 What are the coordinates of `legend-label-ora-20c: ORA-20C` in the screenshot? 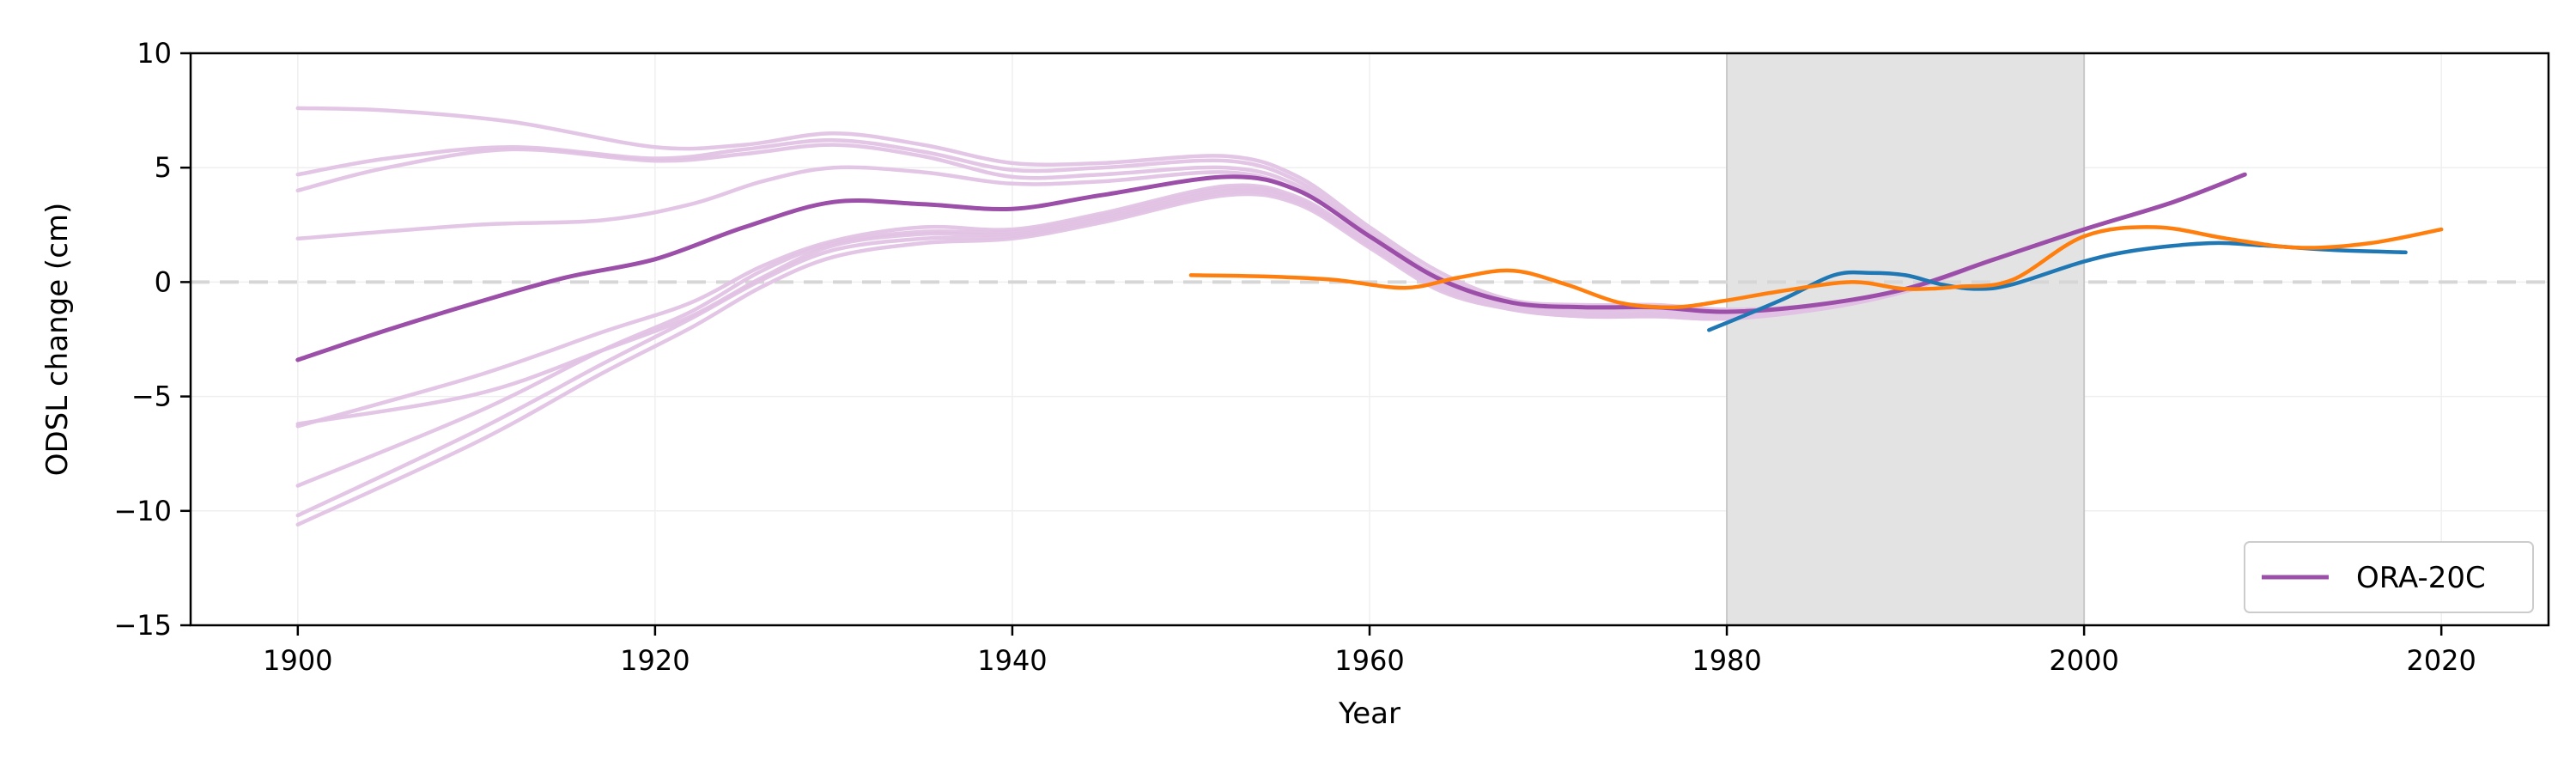 It's located at (2421, 578).